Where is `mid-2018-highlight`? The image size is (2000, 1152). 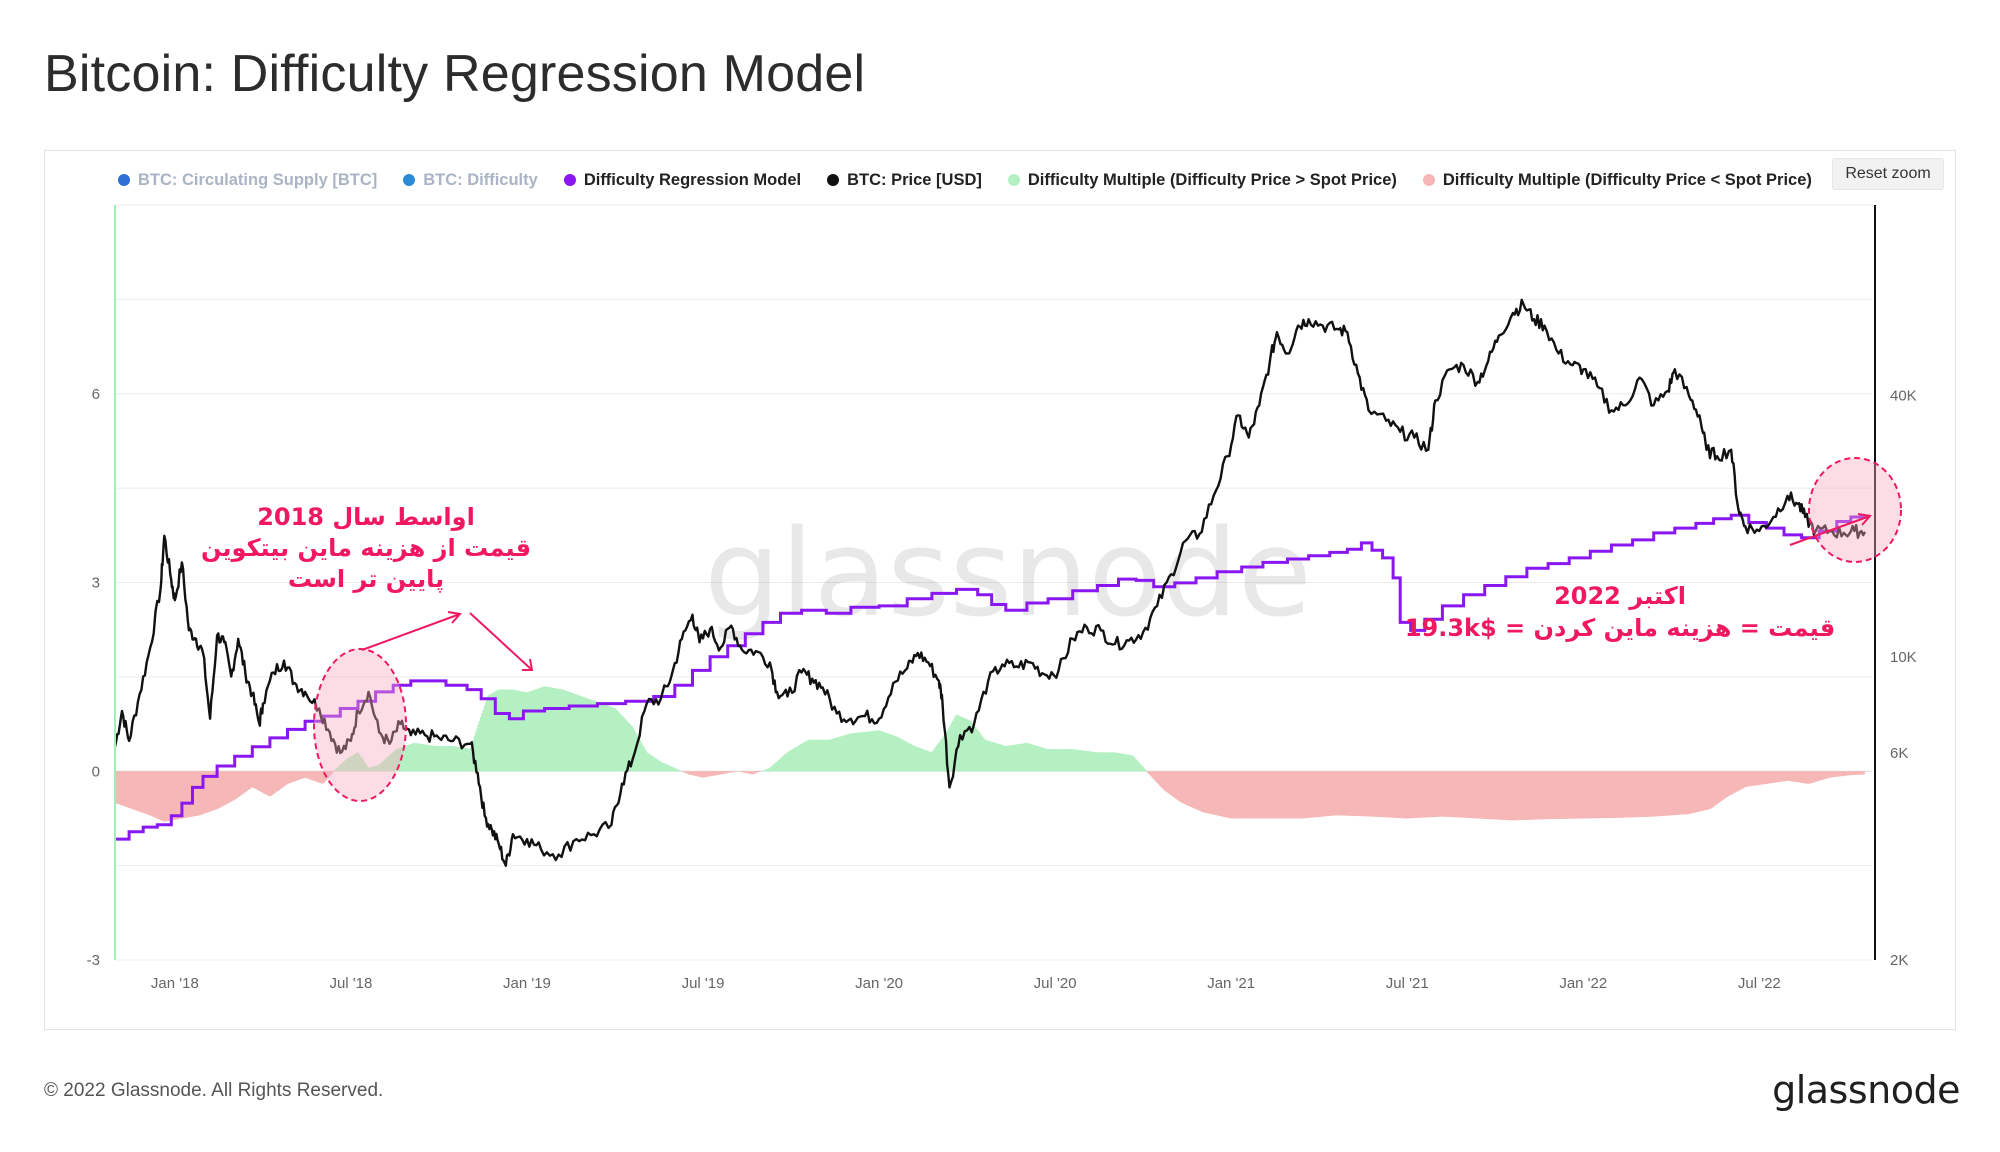 mid-2018-highlight is located at coordinates (360, 725).